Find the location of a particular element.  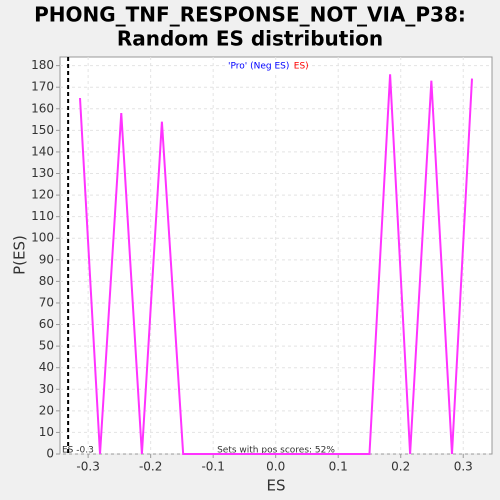

x-tick-label: 0.1 is located at coordinates (338, 467).